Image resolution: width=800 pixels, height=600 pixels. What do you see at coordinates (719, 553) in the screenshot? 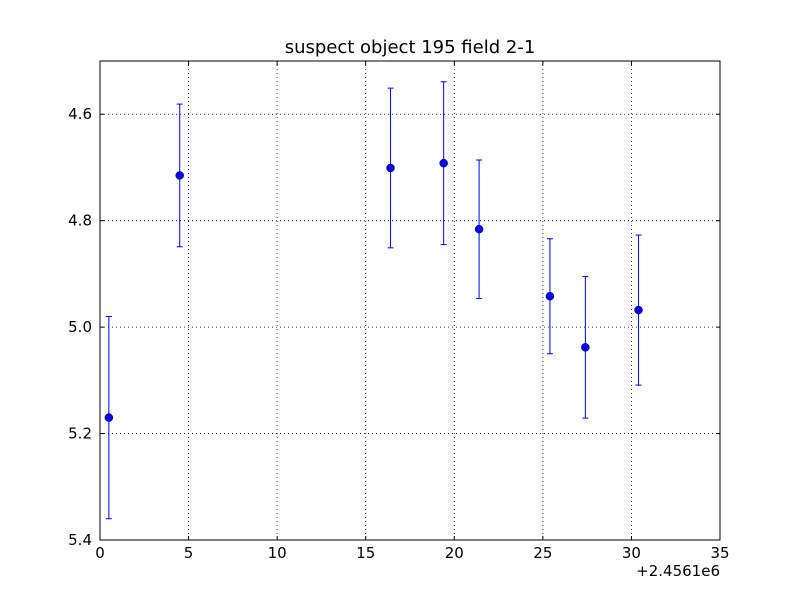
I see `x-tick-label: 35` at bounding box center [719, 553].